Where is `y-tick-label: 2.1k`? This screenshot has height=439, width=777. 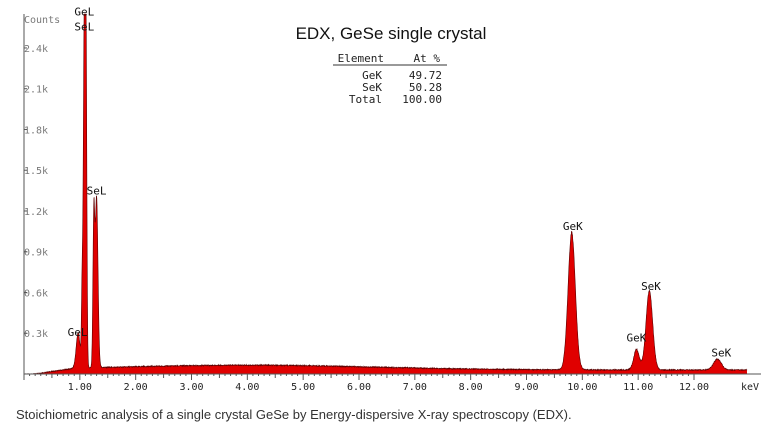 y-tick-label: 2.1k is located at coordinates (36, 90).